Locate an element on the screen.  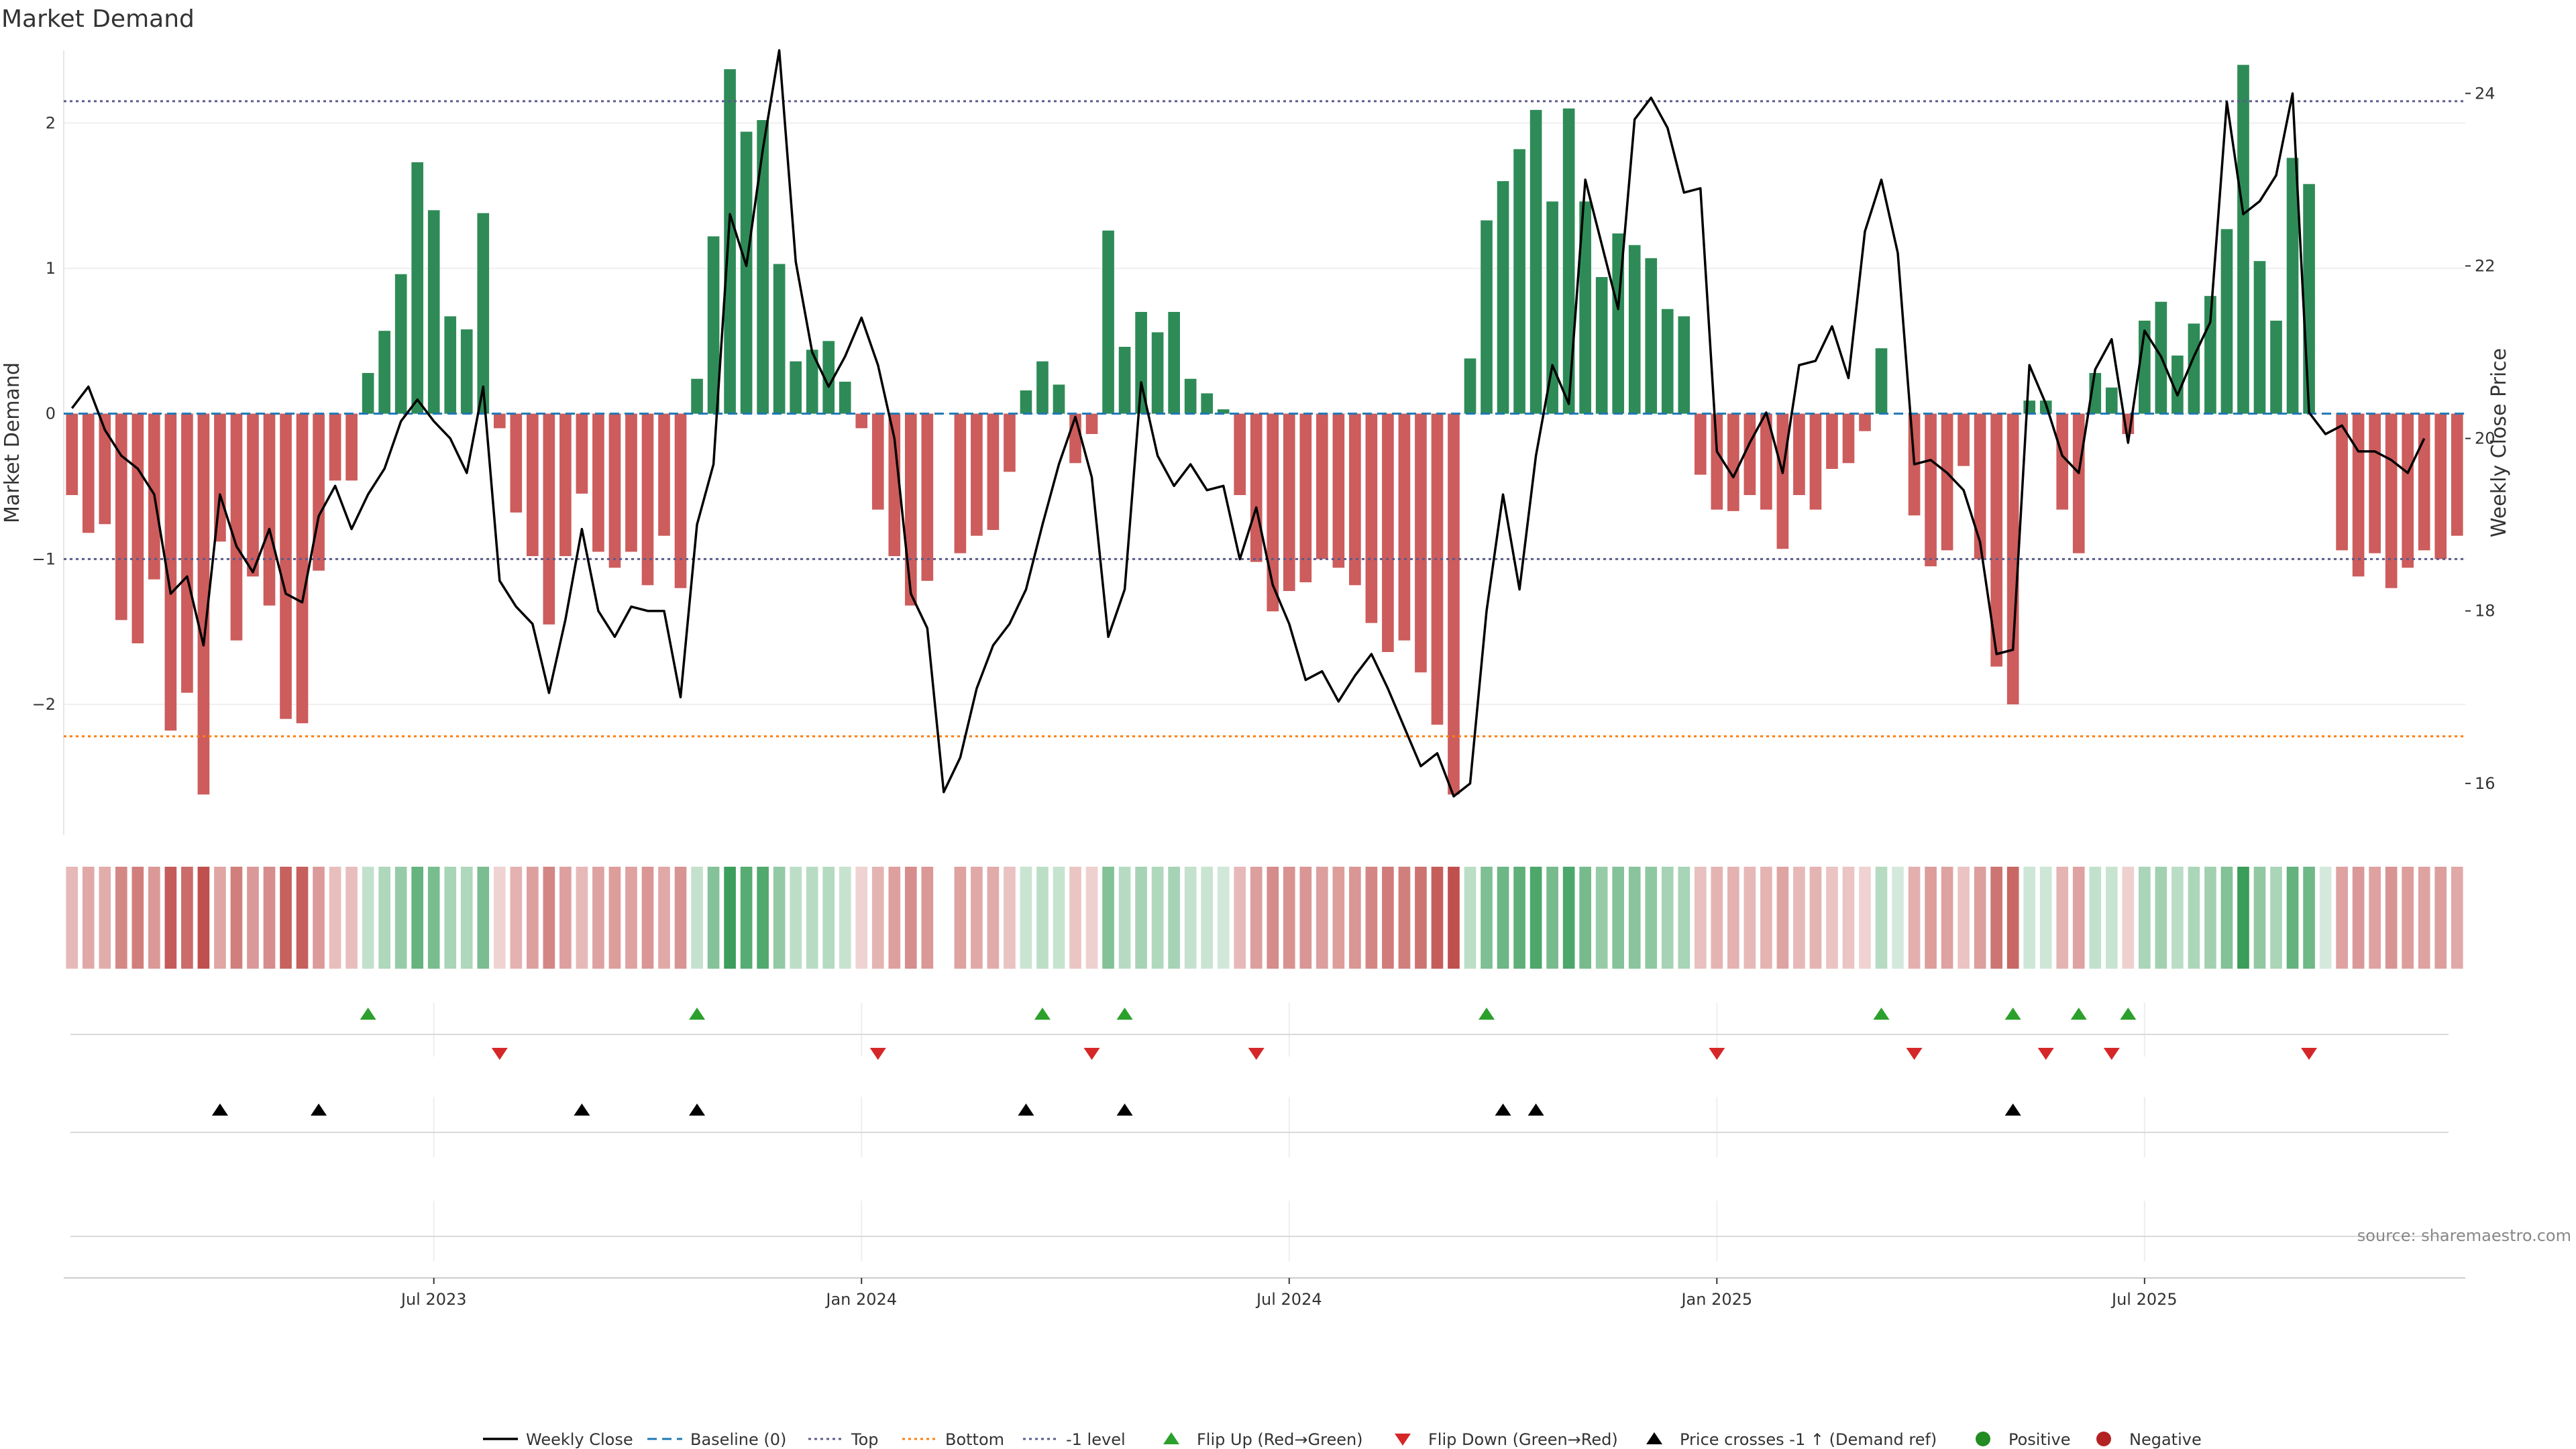
right-tick-label: 16 is located at coordinates (2485, 783).